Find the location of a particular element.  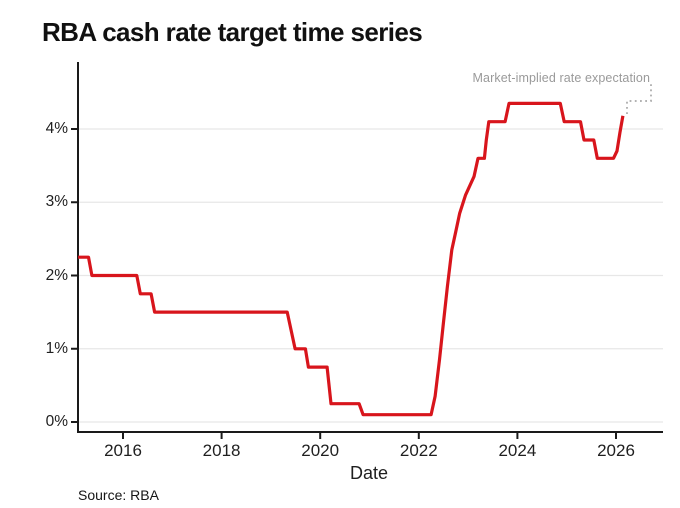

x-axis-title: Date is located at coordinates (369, 473).